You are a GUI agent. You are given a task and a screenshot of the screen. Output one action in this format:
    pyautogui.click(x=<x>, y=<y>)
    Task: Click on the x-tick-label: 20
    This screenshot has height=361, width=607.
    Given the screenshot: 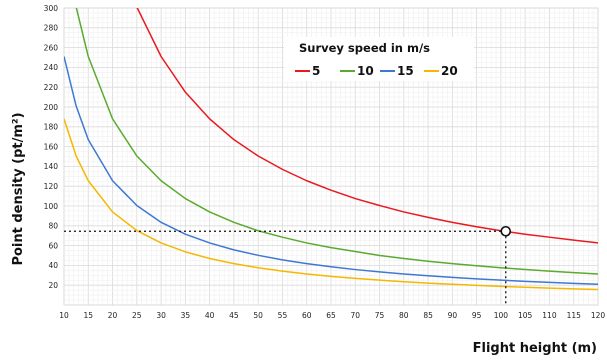 What is the action you would take?
    pyautogui.click(x=113, y=315)
    